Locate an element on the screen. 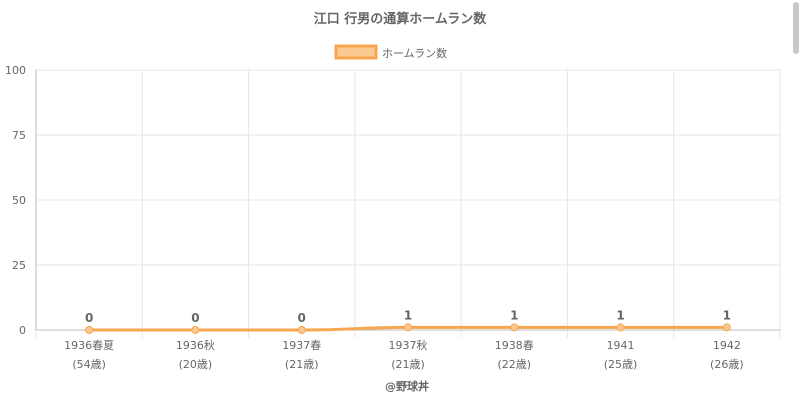 The height and width of the screenshot is (400, 800). x-tick-label: 1941 is located at coordinates (621, 345).